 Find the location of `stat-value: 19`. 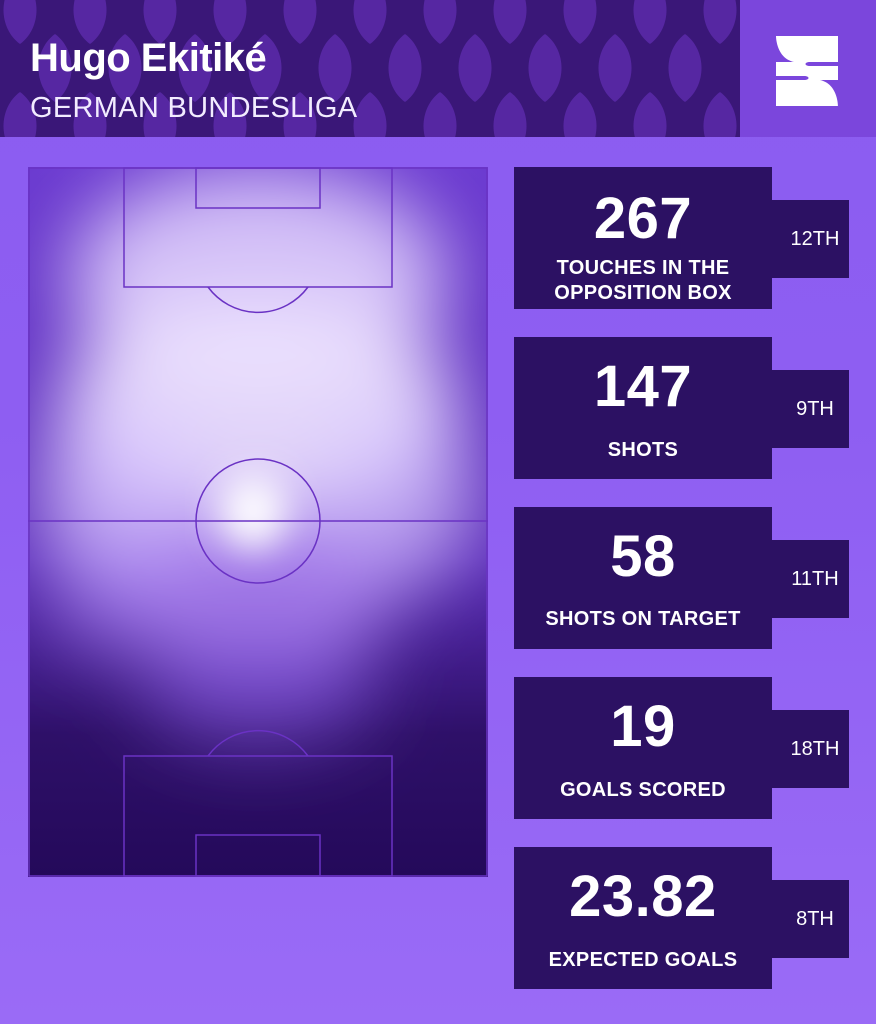

stat-value: 19 is located at coordinates (643, 726).